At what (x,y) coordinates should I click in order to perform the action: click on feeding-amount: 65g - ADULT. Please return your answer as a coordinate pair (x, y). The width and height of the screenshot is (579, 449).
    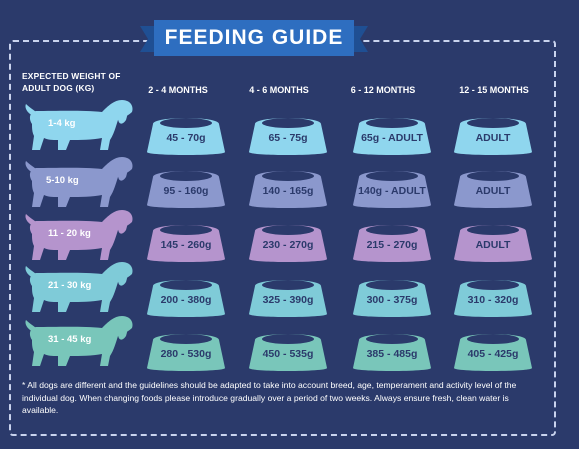
    Looking at the image, I should click on (392, 138).